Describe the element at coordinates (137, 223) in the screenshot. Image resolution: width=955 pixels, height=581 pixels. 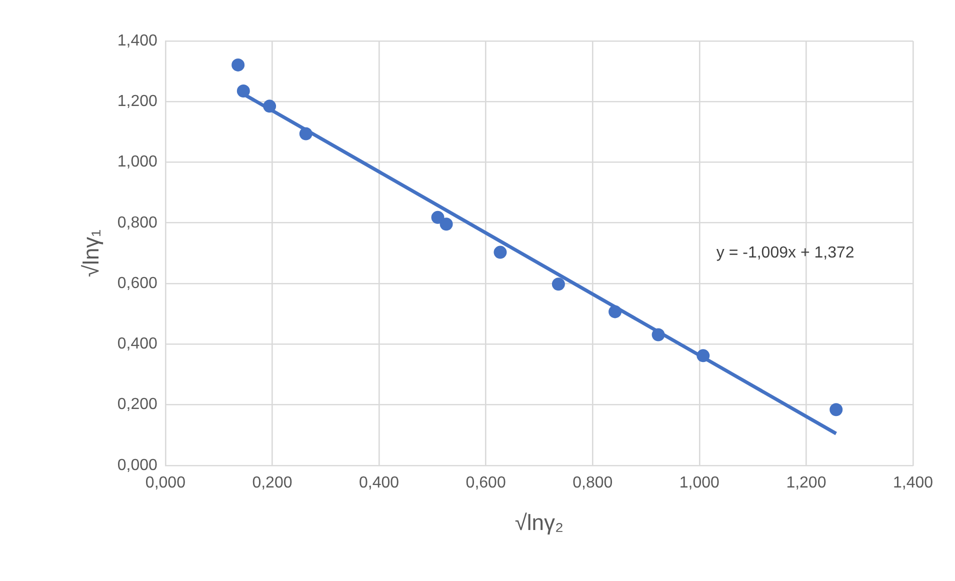
I see `y-tick-label: 0,800` at that location.